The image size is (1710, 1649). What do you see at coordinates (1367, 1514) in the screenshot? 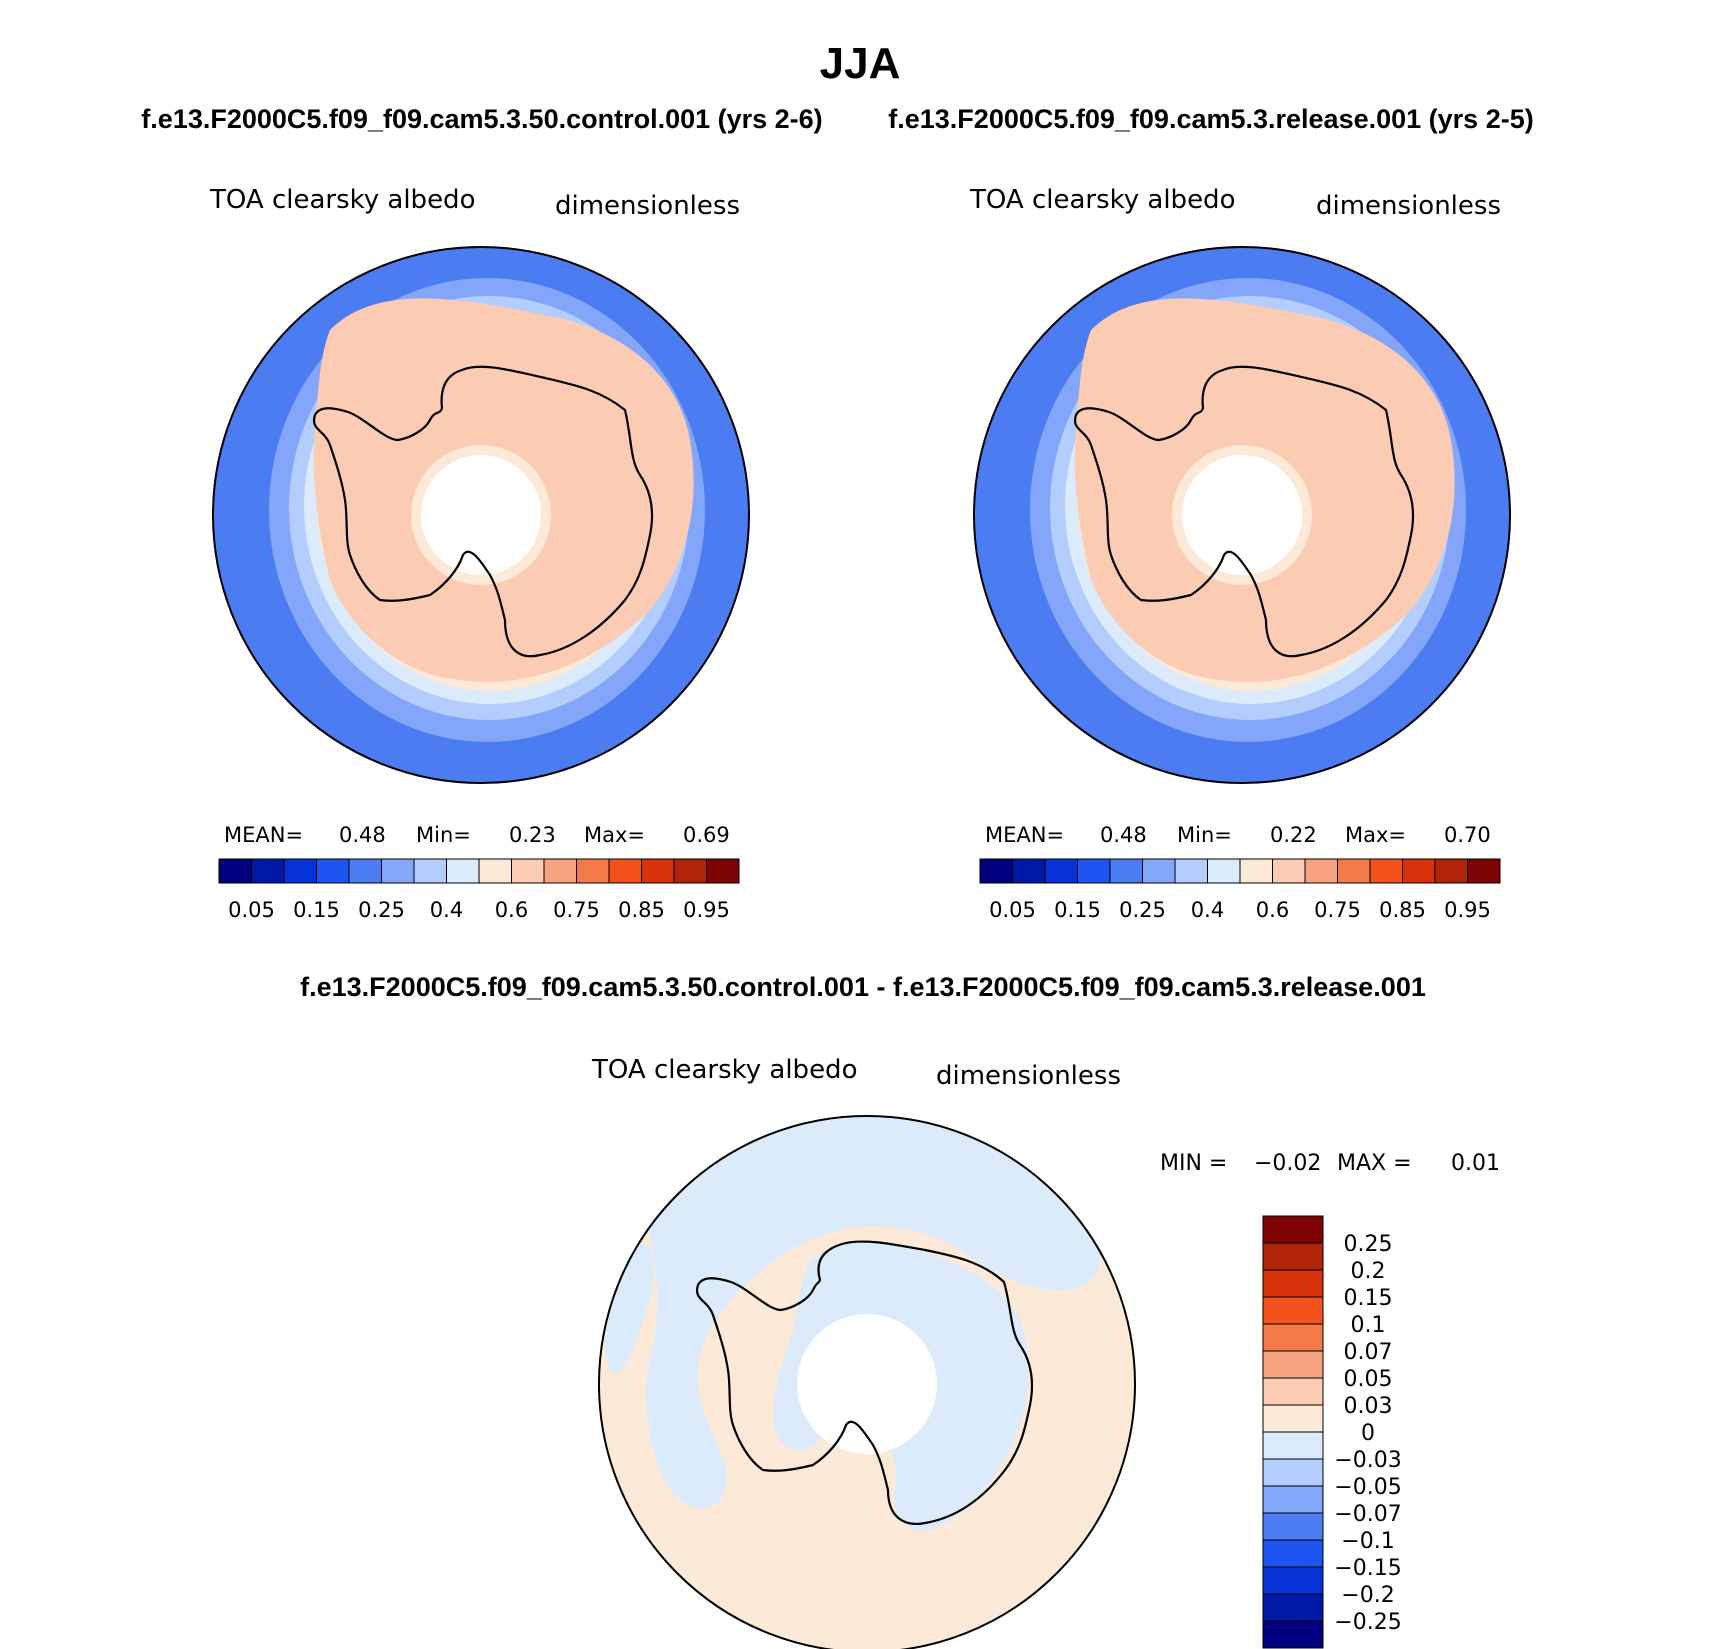
I see `diff-colorbar-tick-label: −0.07` at bounding box center [1367, 1514].